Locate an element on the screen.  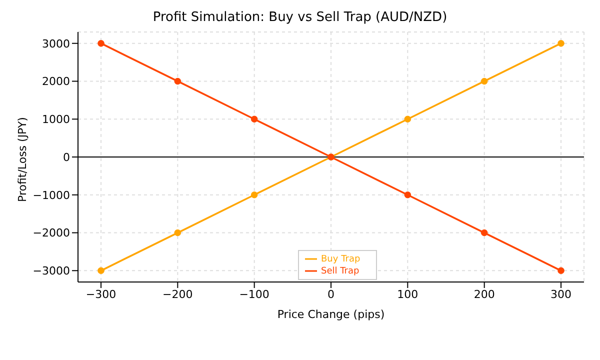
legend-label: Sell Trap is located at coordinates (340, 271).